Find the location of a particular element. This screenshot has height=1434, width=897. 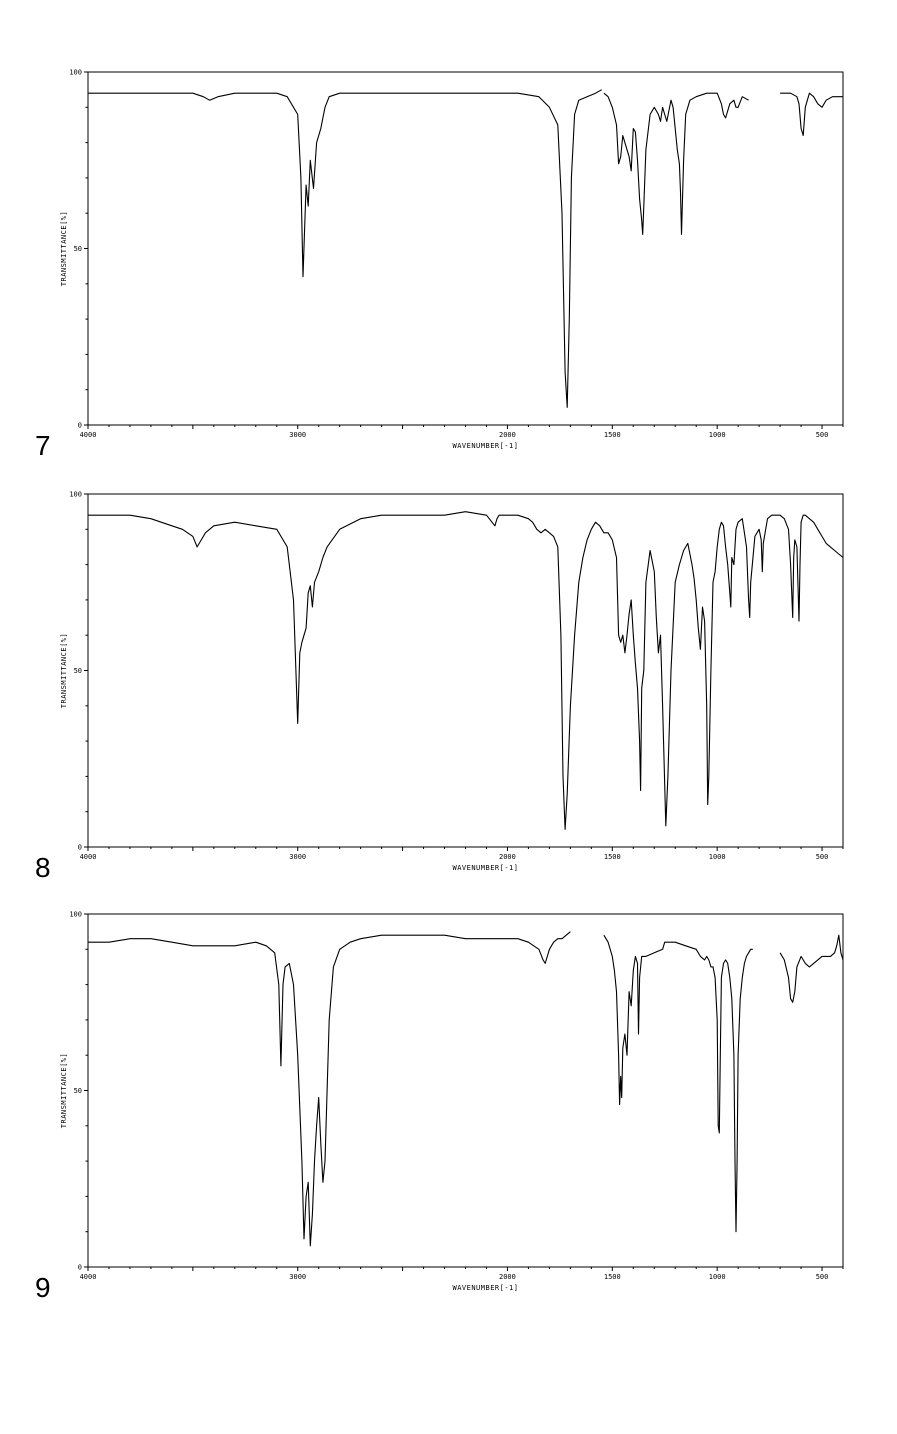

panel-number: 8 is located at coordinates (43, 867).